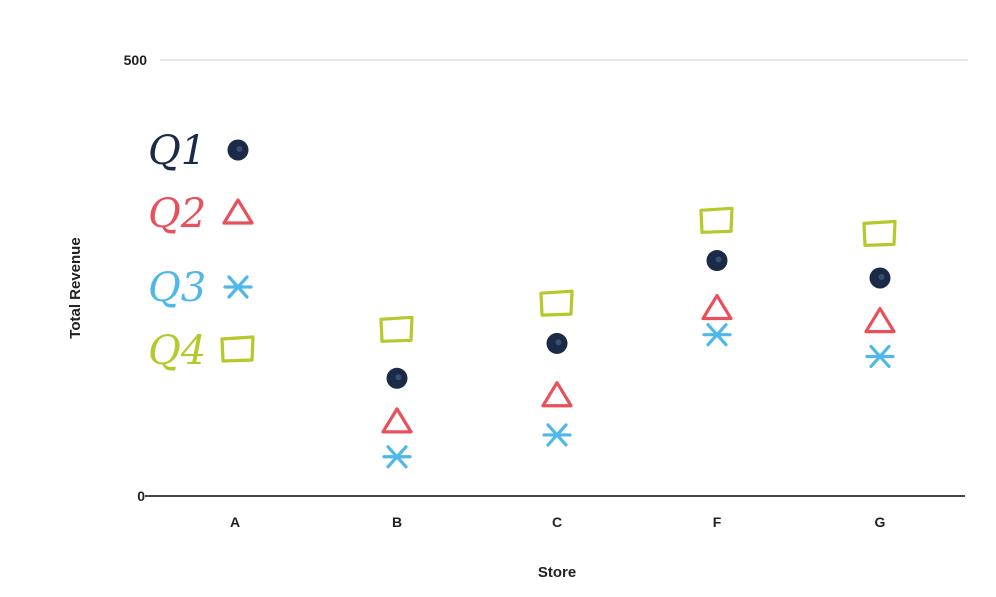 The image size is (996, 597). What do you see at coordinates (396, 329) in the screenshot?
I see `point-q4-b` at bounding box center [396, 329].